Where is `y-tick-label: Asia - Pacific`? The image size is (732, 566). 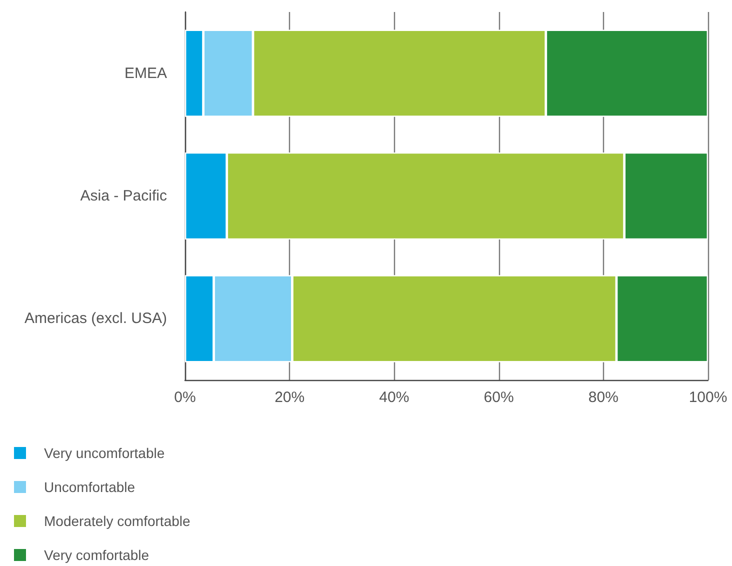
y-tick-label: Asia - Pacific is located at coordinates (124, 196).